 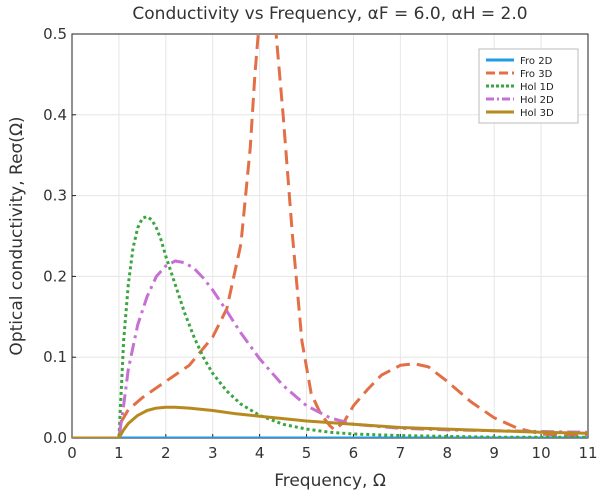 I want to click on legend-label-hol-1d: Hol 1D, so click(x=537, y=87).